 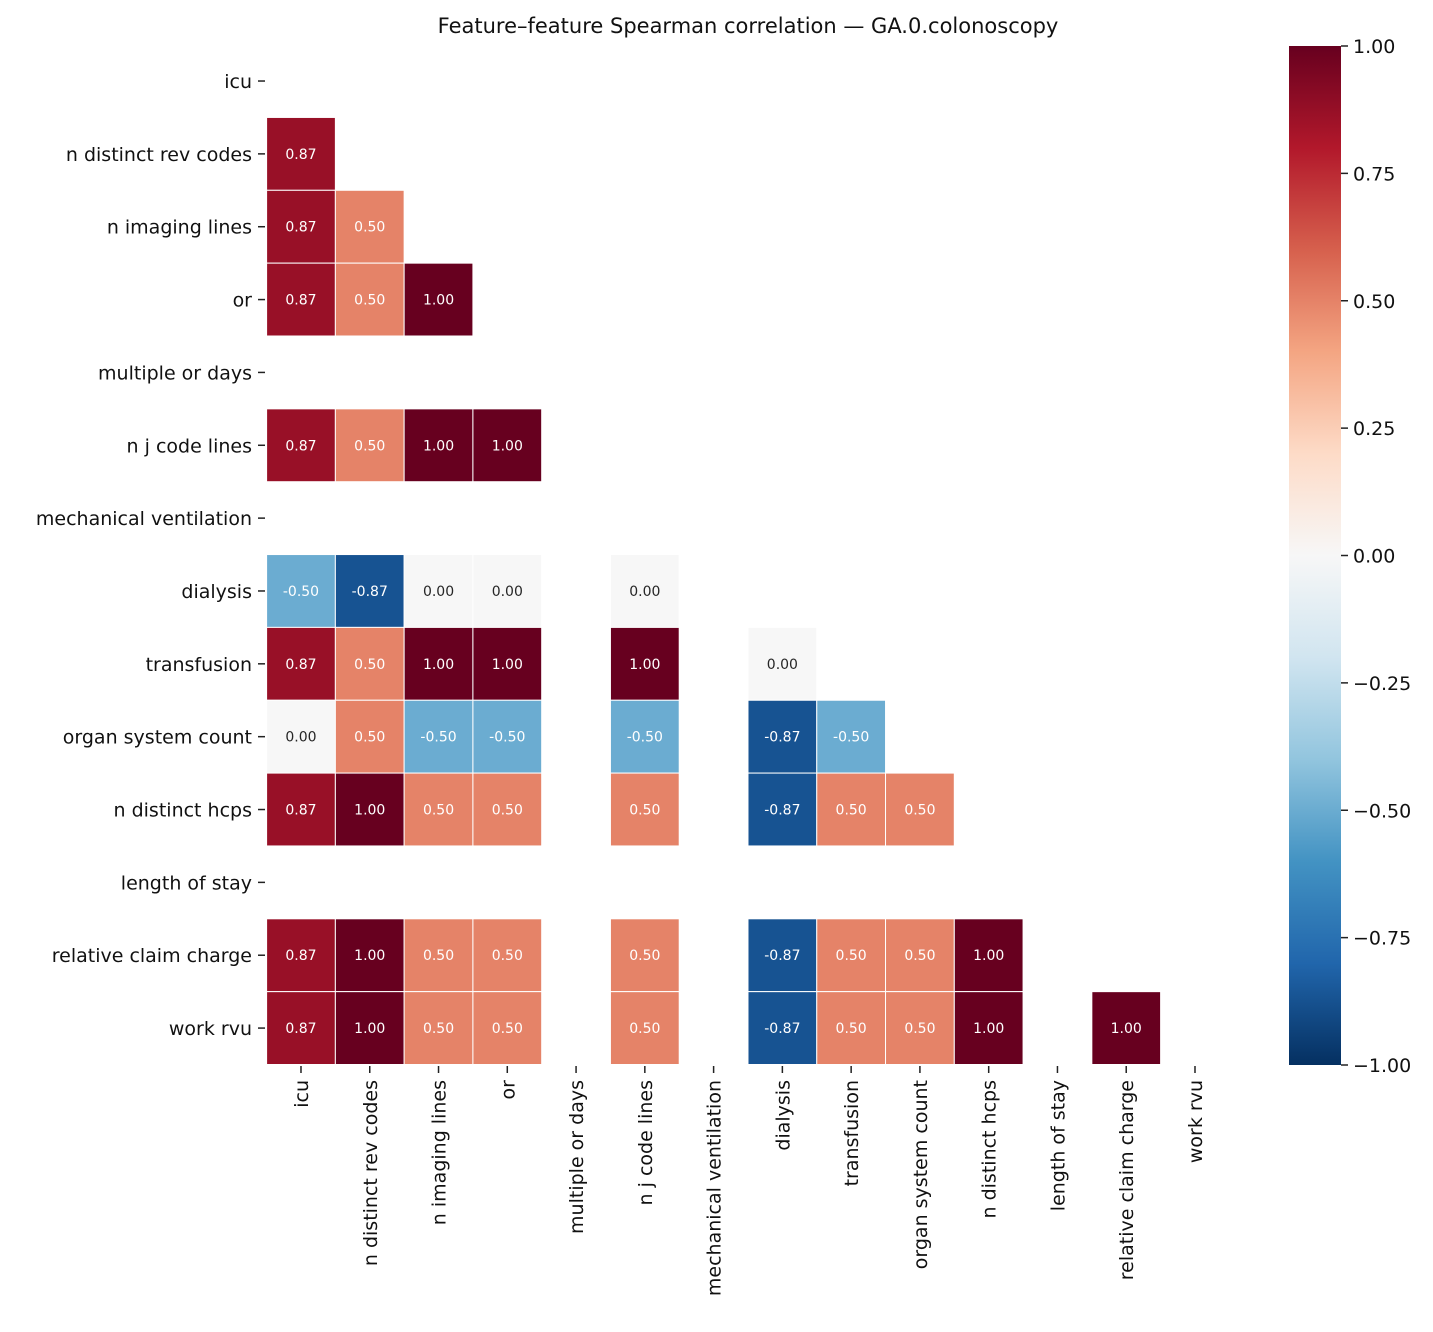 I want to click on y-tick-label: n distinct rev codes, so click(x=159, y=155).